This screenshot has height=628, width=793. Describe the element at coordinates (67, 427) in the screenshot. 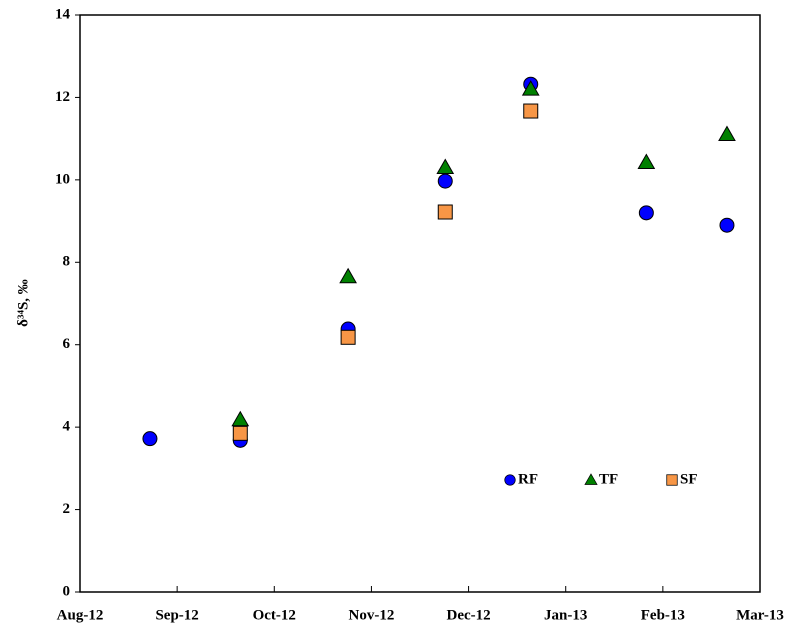

I see `y-tick-label: 4` at that location.